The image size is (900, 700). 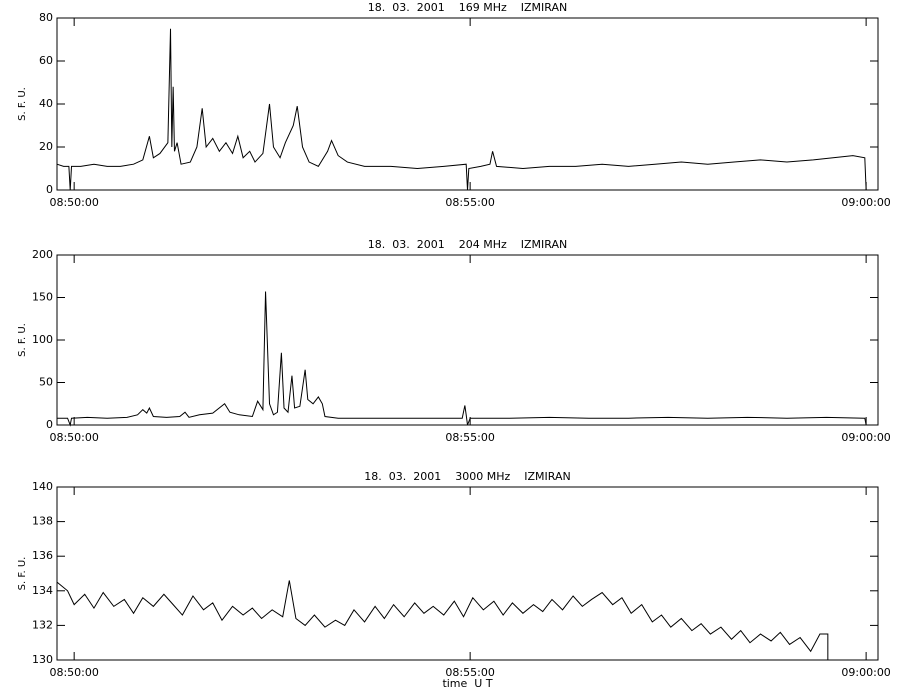 I want to click on panel-title: 18. 03. 2001 169 MHz IZMIRAN, so click(x=467, y=7).